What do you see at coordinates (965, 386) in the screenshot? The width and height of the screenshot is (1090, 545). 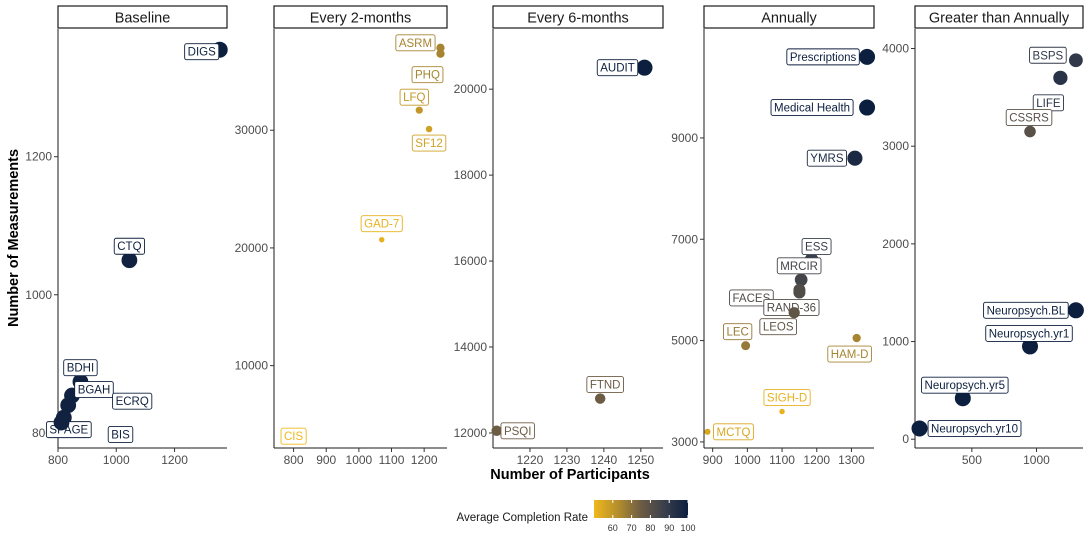 I see `point-label-text: Neuropsych.yr5` at bounding box center [965, 386].